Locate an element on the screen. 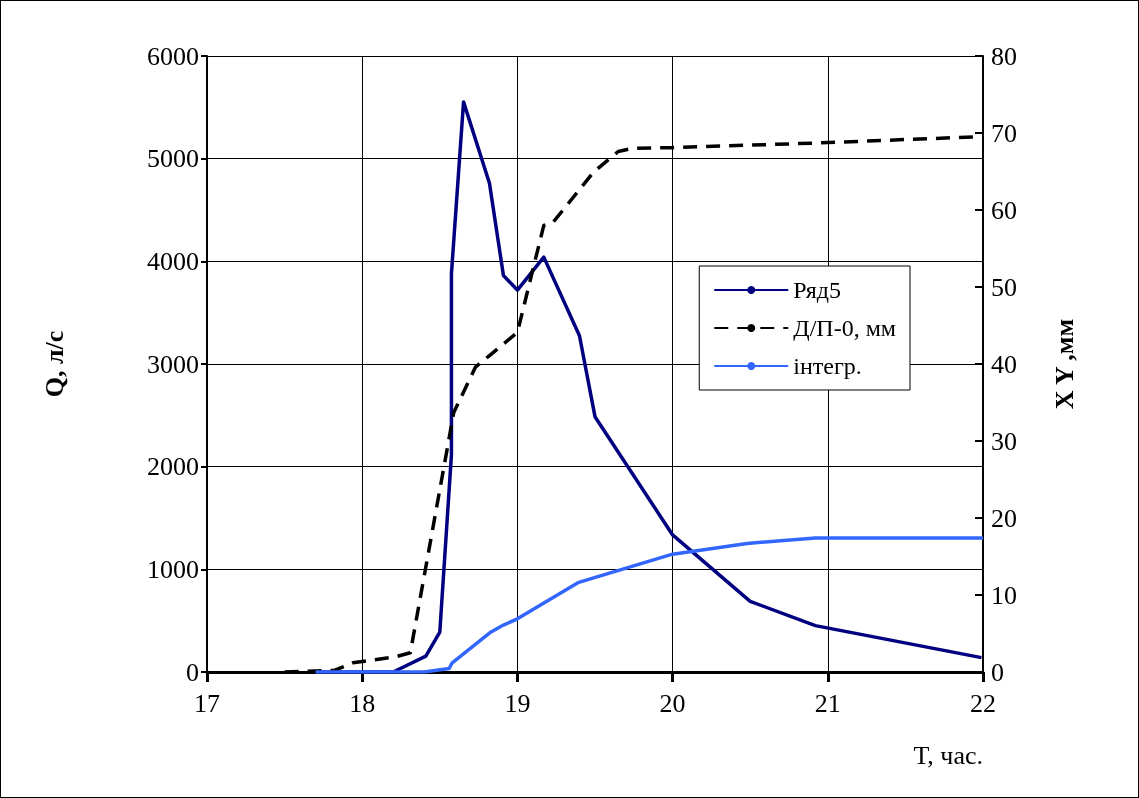 Image resolution: width=1139 pixels, height=798 pixels. y-tick-label: 2000 is located at coordinates (173, 467).